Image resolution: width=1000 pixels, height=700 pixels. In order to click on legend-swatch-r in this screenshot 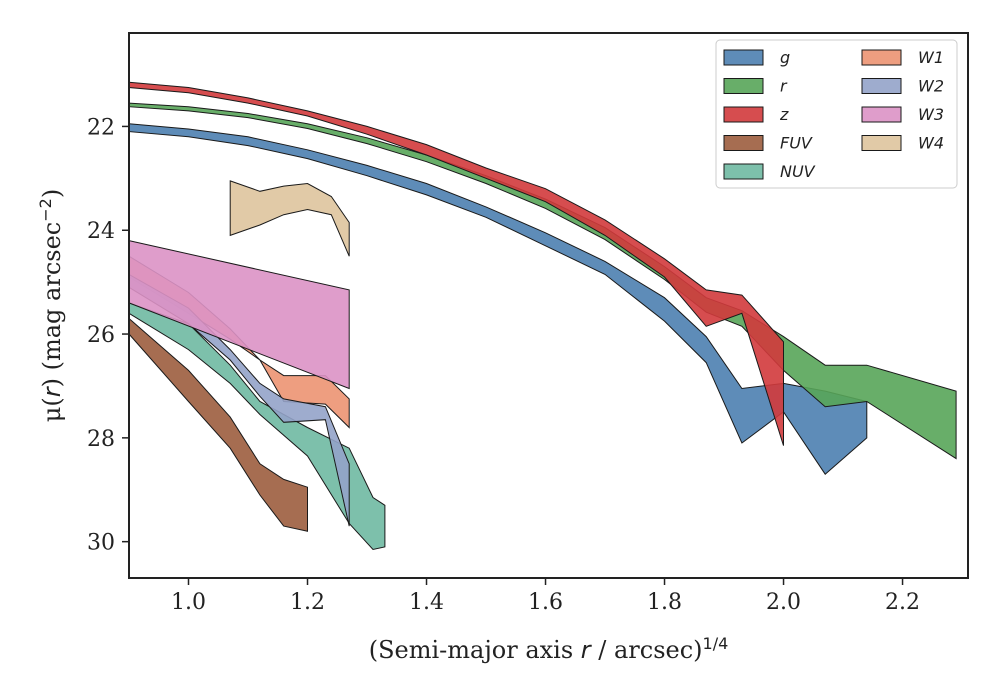, I will do `click(743, 86)`.